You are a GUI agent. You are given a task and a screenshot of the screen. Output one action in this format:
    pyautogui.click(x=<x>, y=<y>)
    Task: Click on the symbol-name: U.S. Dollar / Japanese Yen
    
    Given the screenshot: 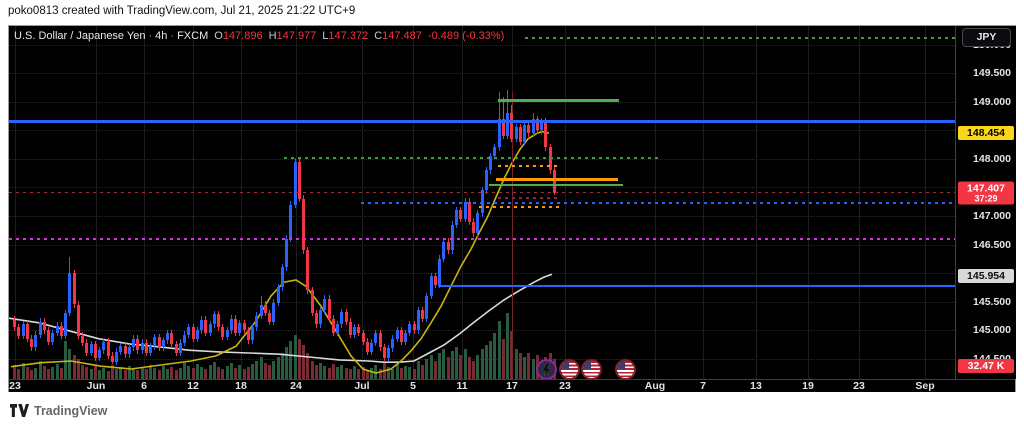 What is the action you would take?
    pyautogui.click(x=80, y=36)
    